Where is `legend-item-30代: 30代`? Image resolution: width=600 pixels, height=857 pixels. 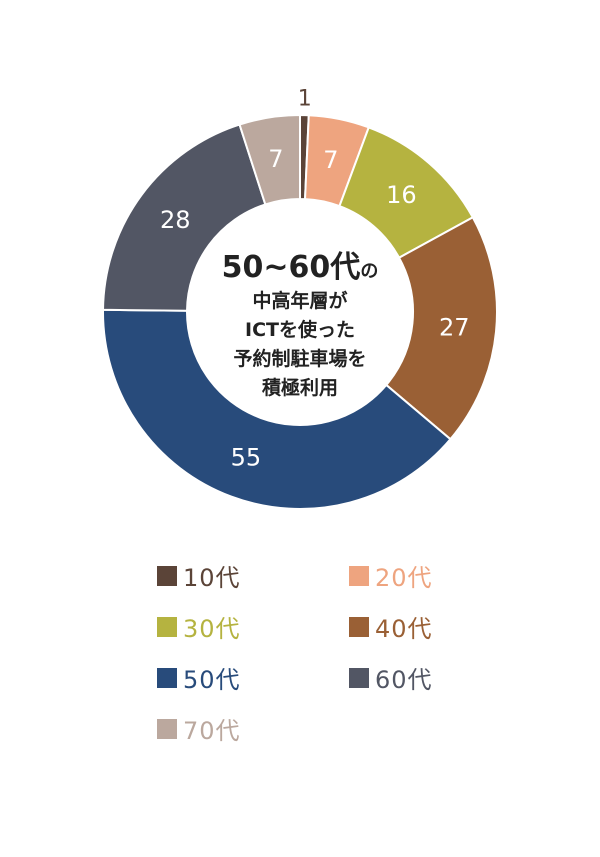 legend-item-30代: 30代 is located at coordinates (199, 626).